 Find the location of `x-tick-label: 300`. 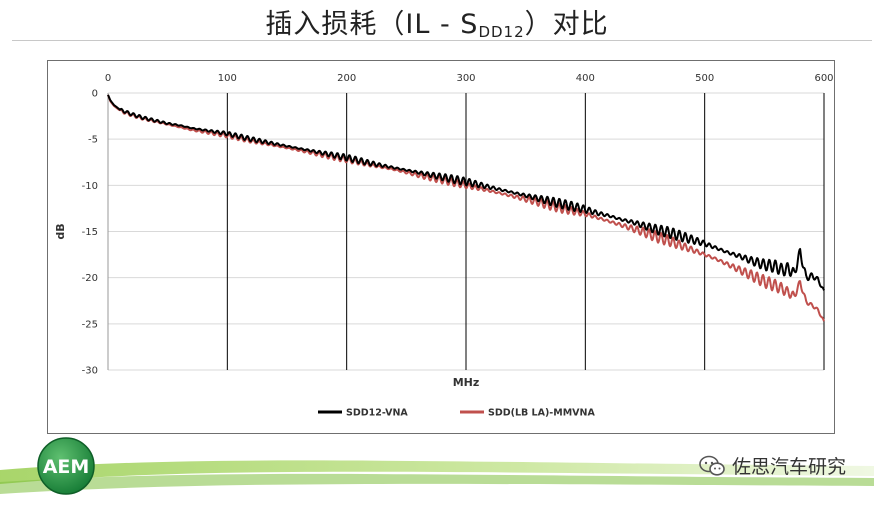

x-tick-label: 300 is located at coordinates (465, 78).